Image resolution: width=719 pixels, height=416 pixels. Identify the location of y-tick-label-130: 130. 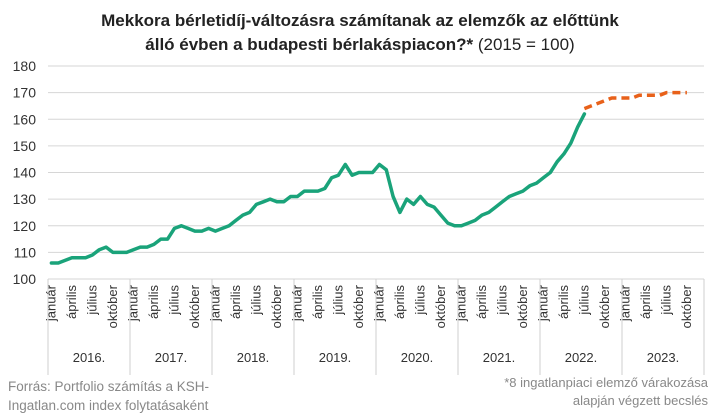
(25, 199).